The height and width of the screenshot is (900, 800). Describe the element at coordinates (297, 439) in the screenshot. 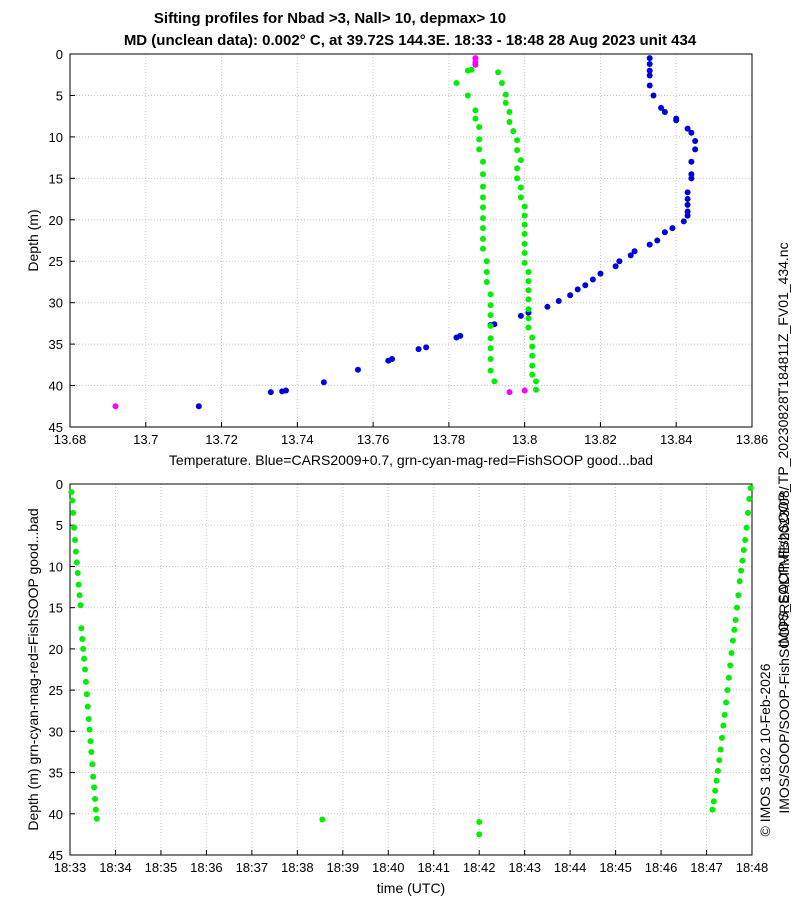

I see `x-tick-label: 13.74` at that location.